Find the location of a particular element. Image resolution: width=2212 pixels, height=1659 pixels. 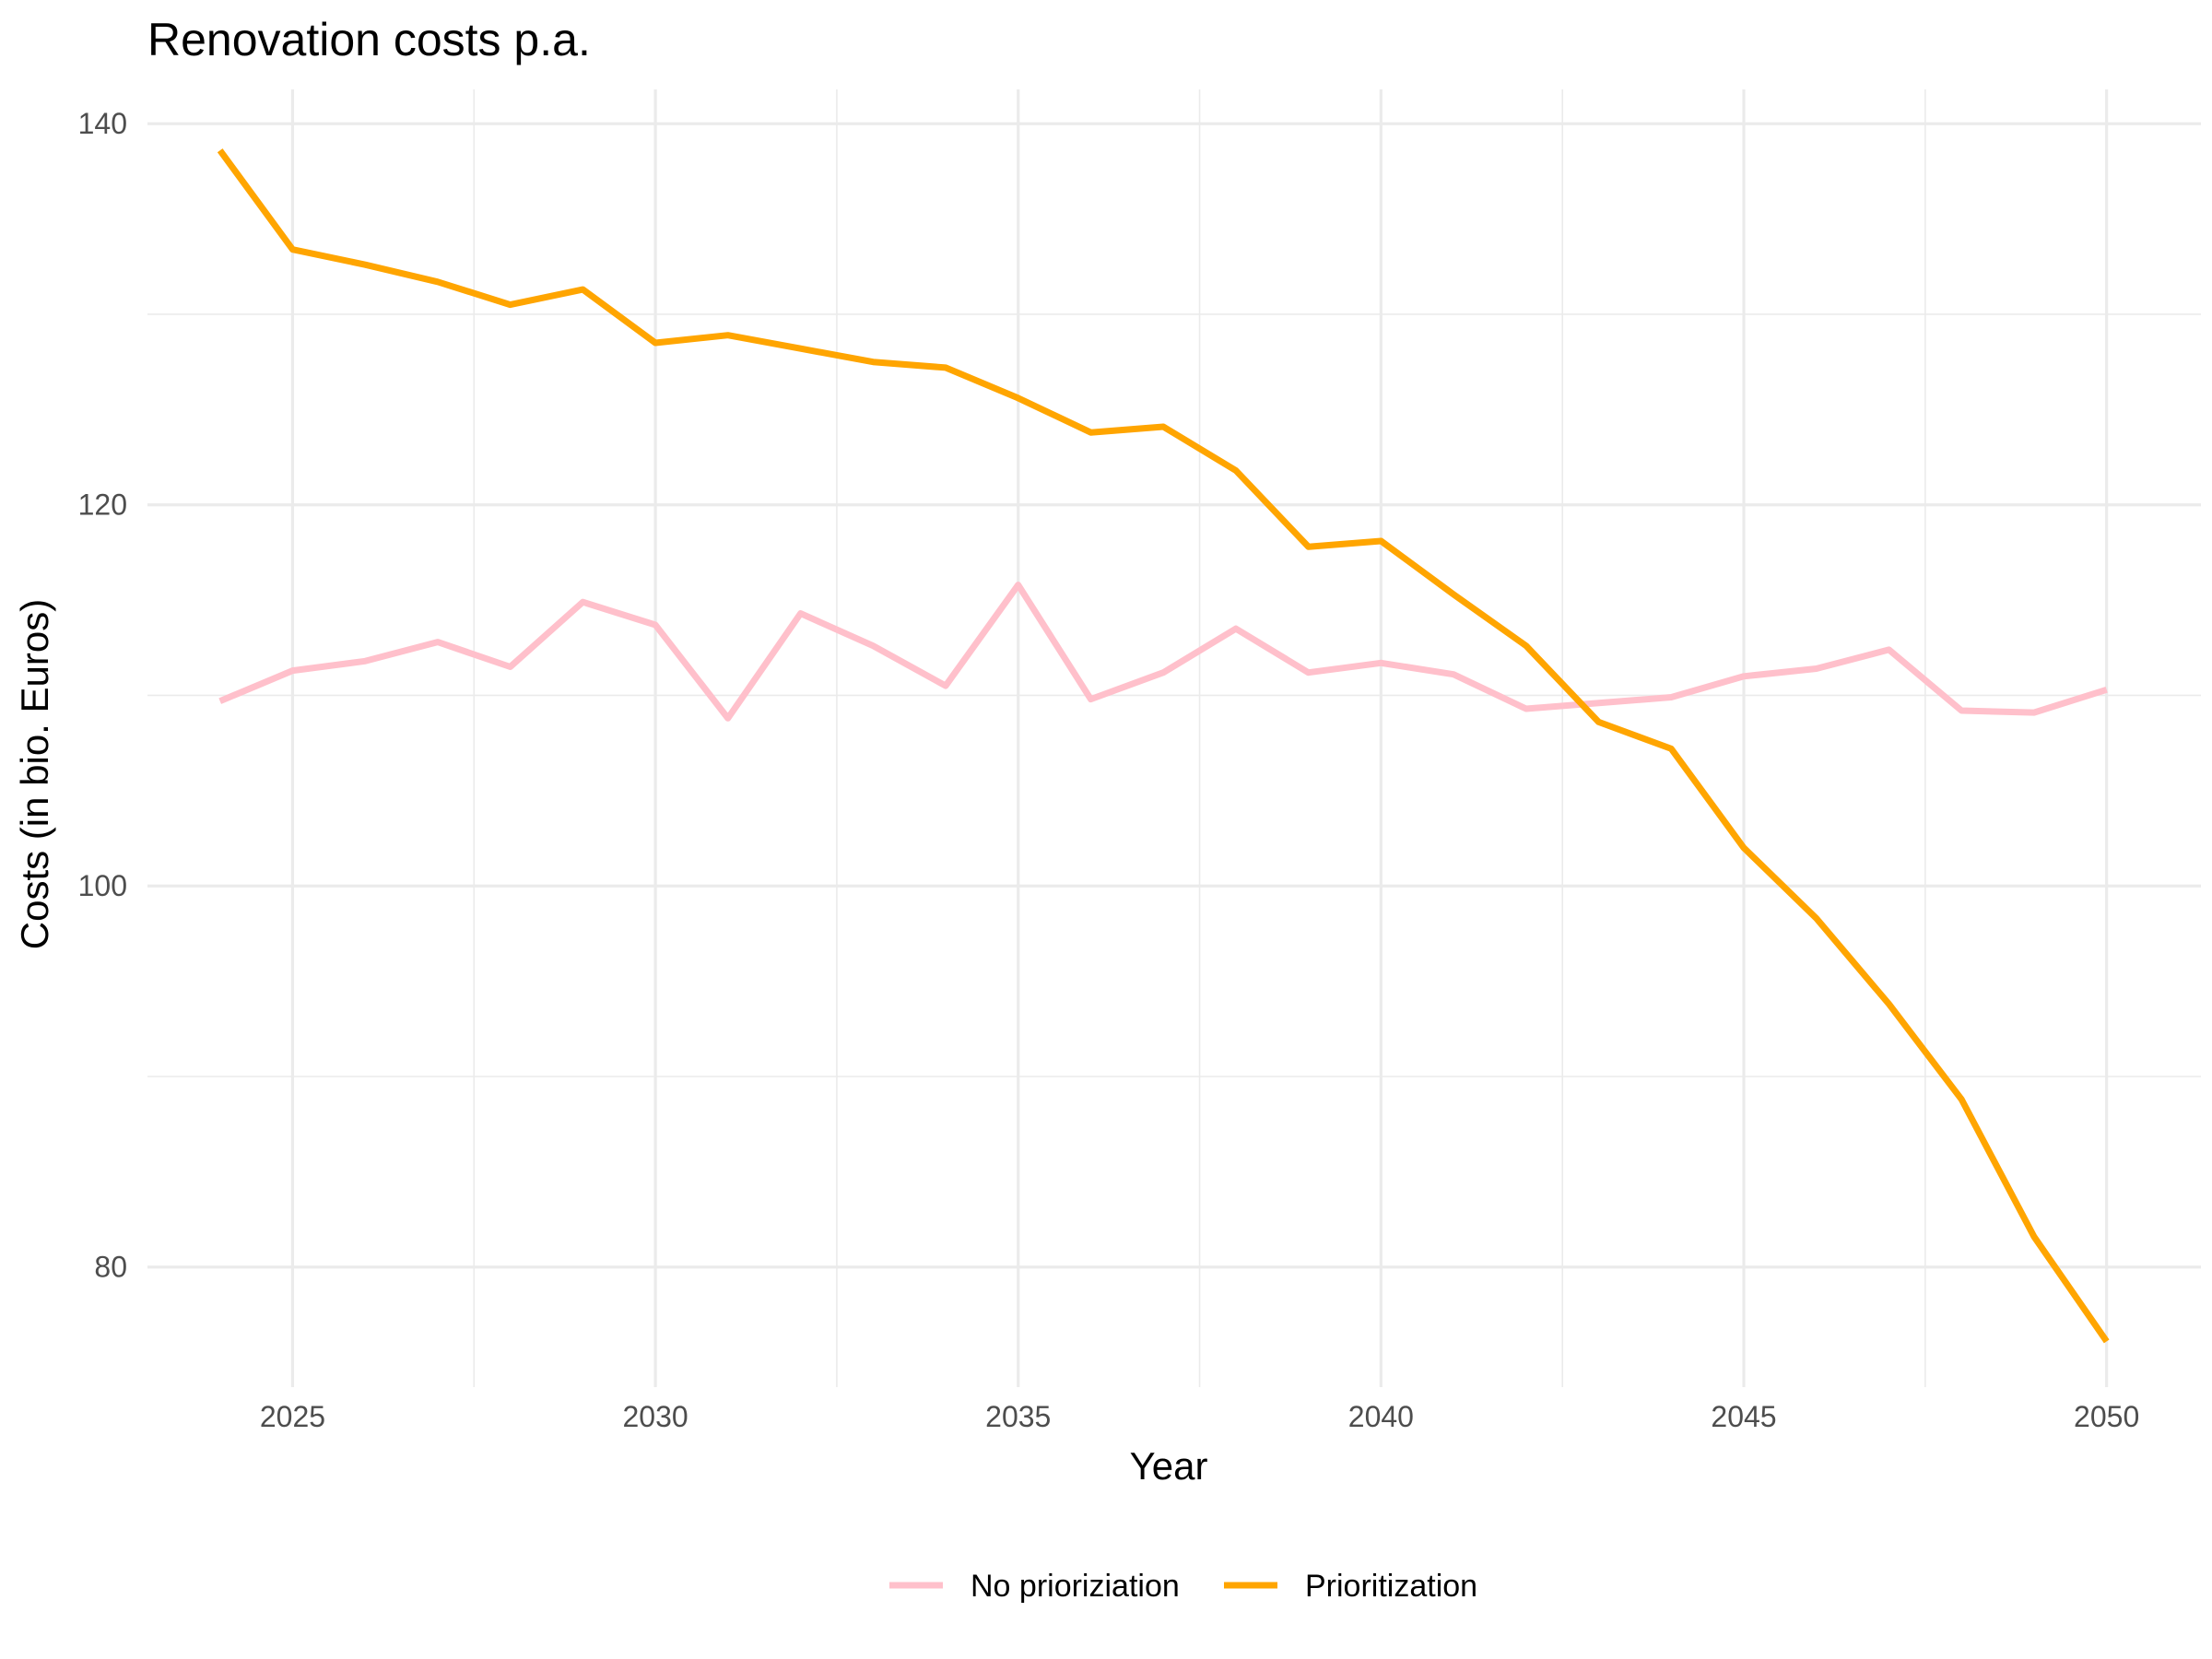

y-axis-title: Costs (in bio. Euros) is located at coordinates (34, 774).